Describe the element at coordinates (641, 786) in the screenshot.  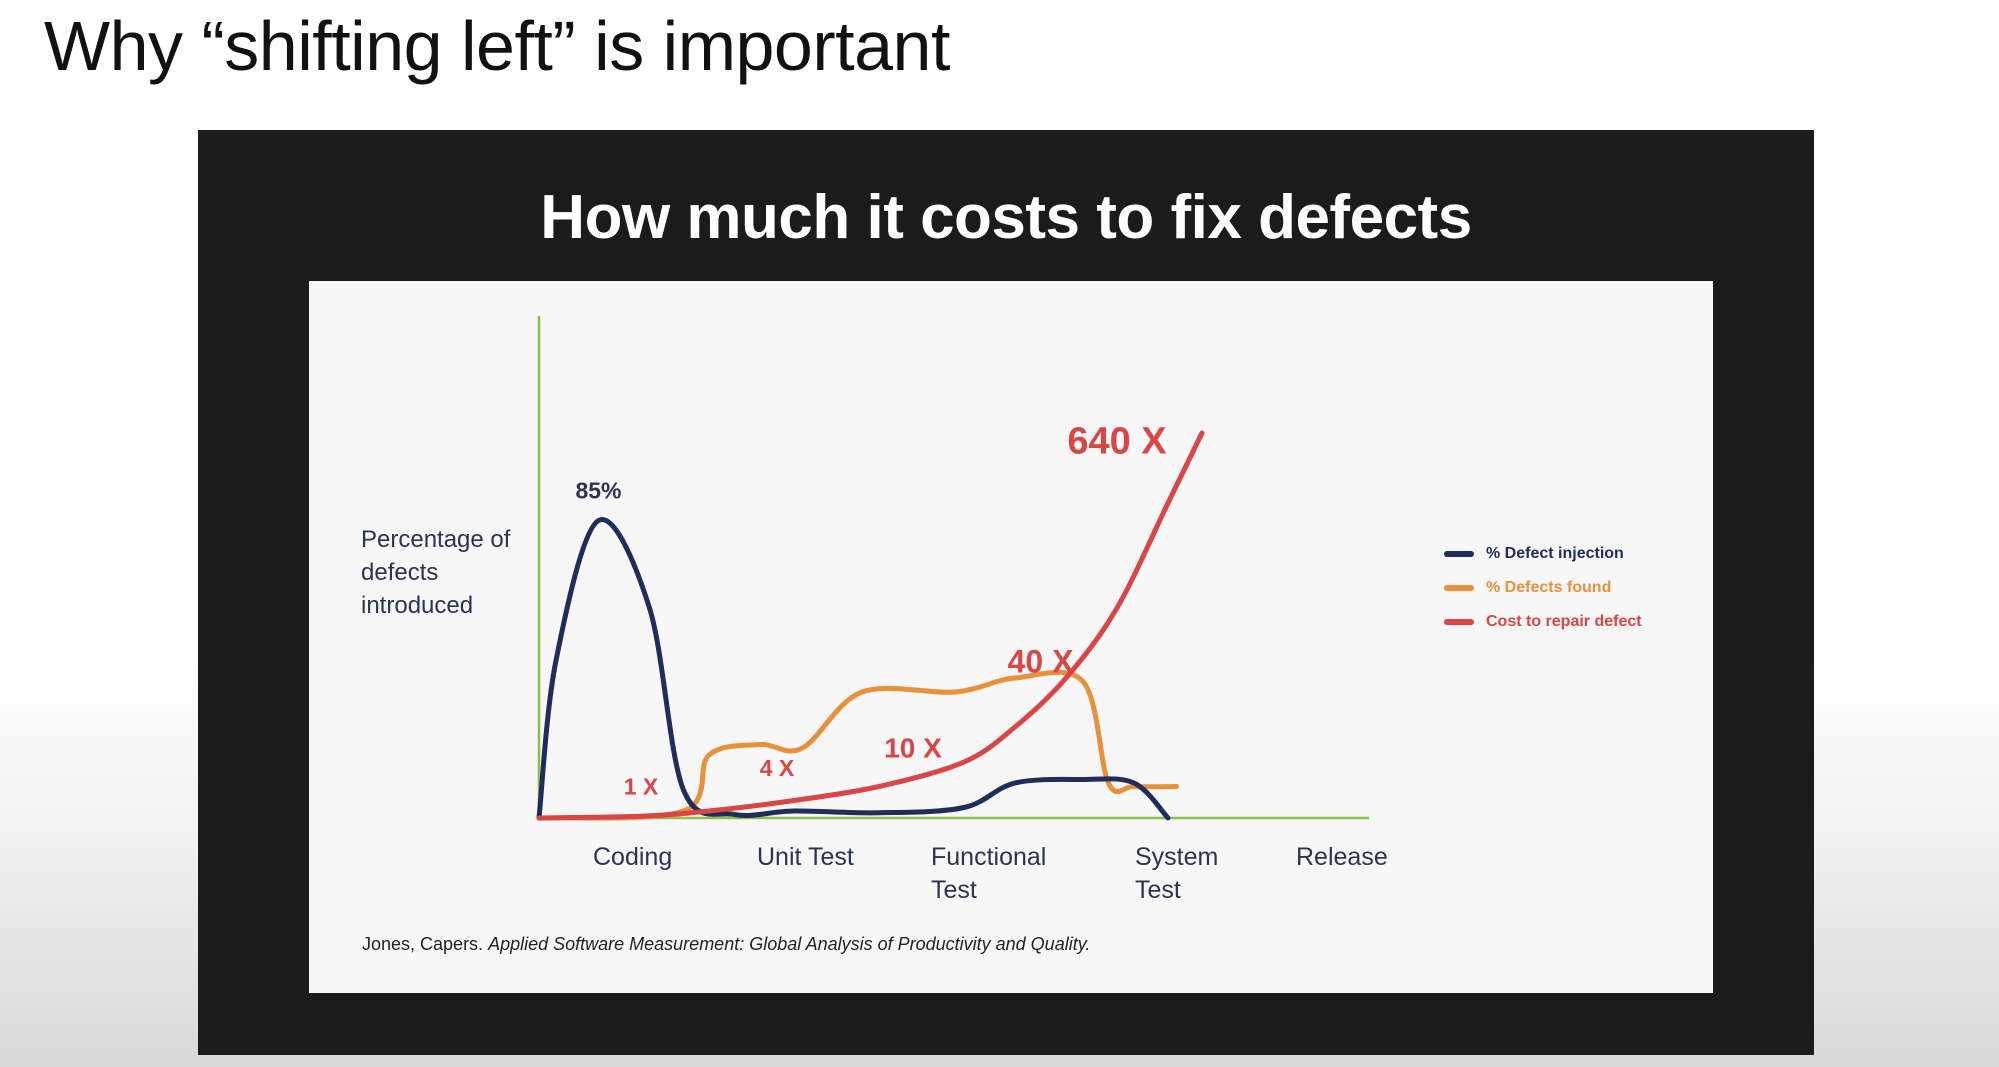
I see `annotation-label: 1 X` at that location.